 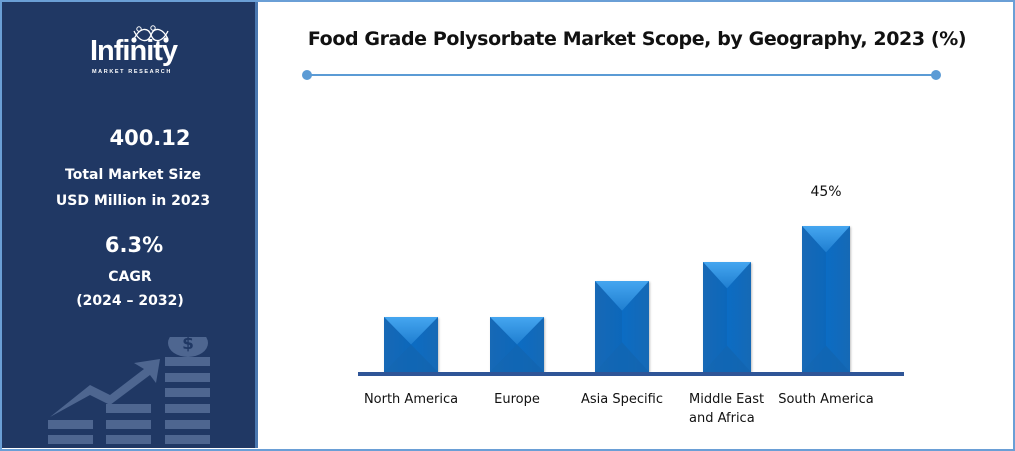 What do you see at coordinates (130, 277) in the screenshot?
I see `cagr-label: CAGR` at bounding box center [130, 277].